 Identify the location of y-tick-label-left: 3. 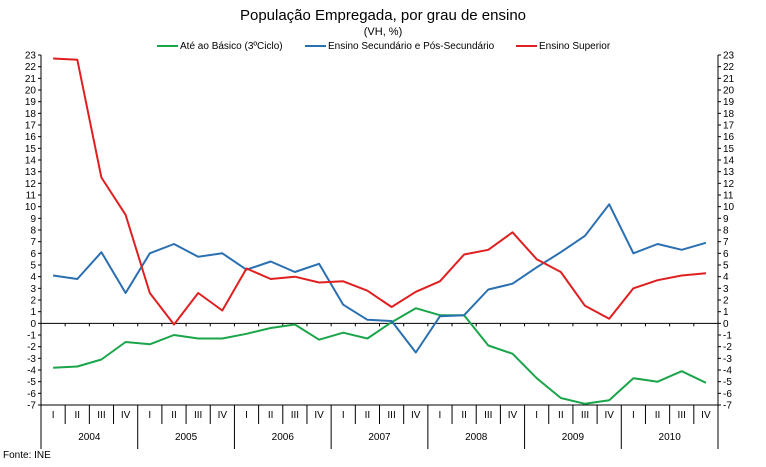
(33, 289).